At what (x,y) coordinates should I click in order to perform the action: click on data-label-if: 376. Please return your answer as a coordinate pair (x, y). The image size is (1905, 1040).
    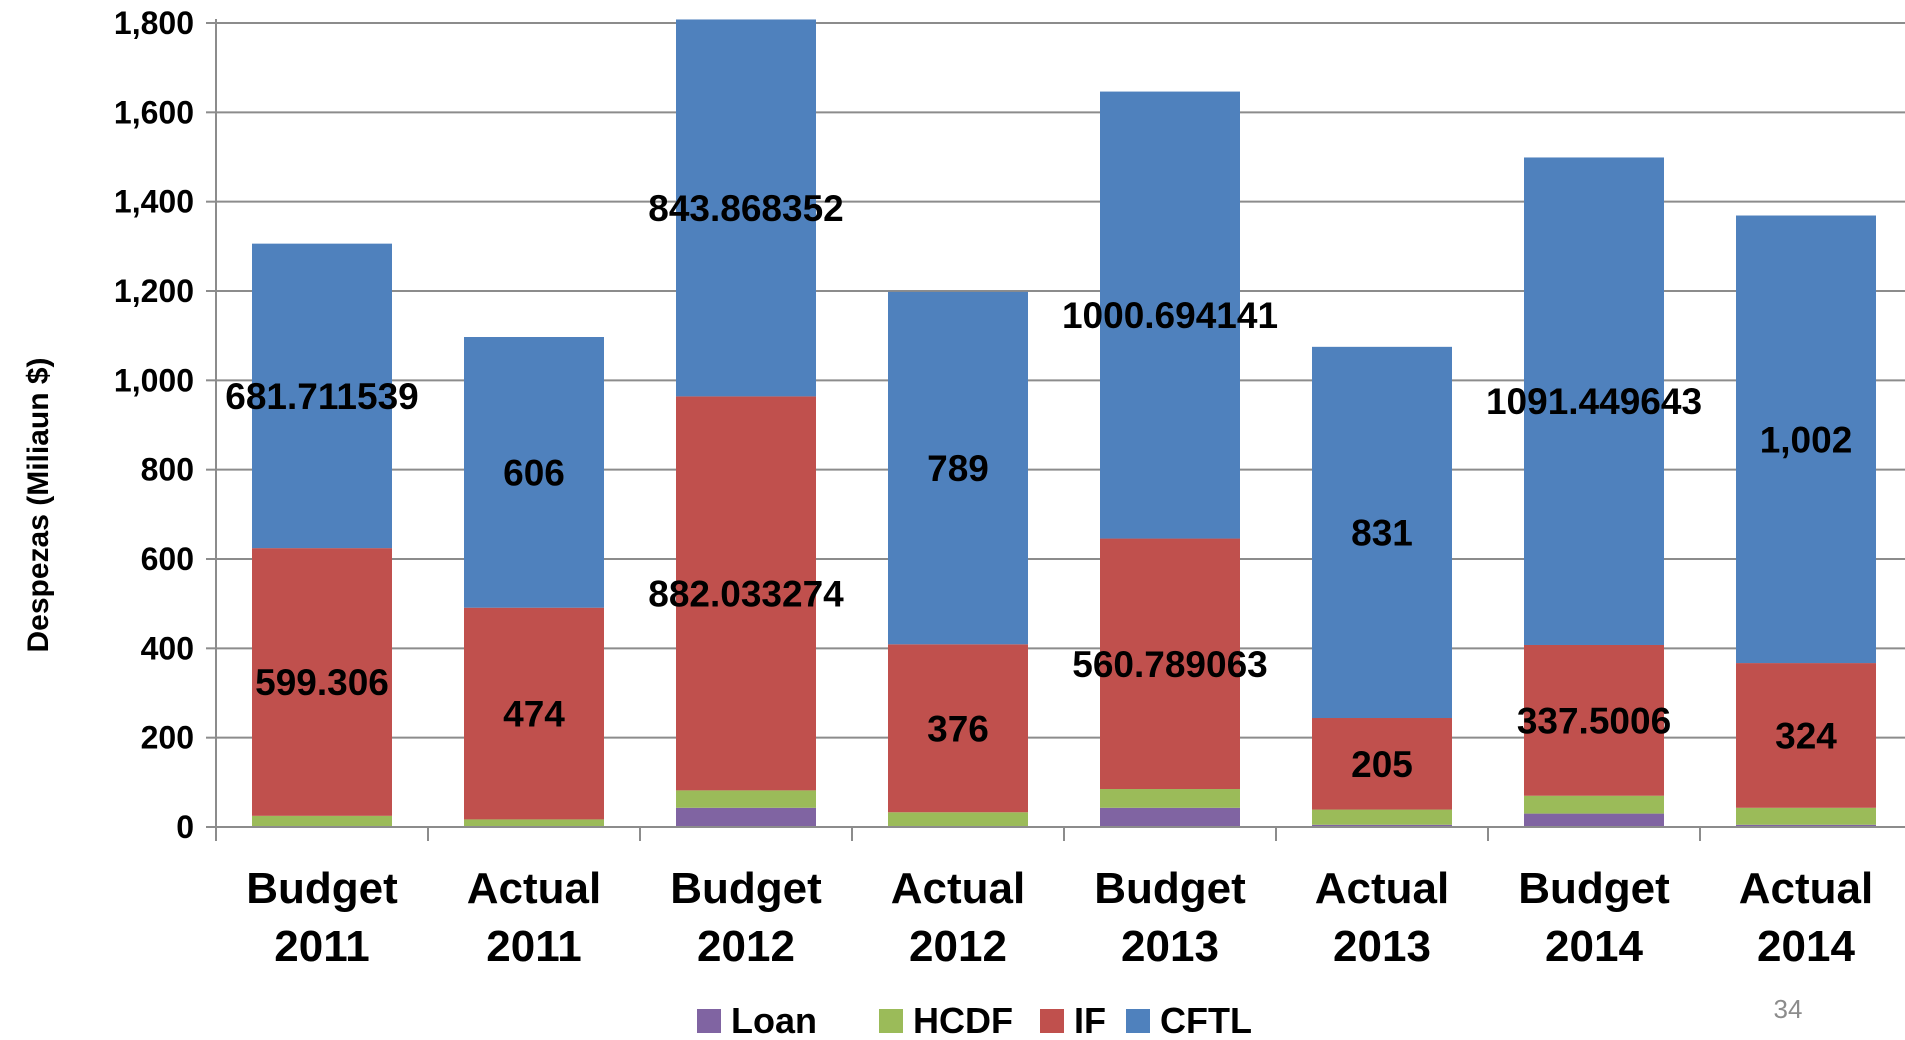
    Looking at the image, I should click on (958, 728).